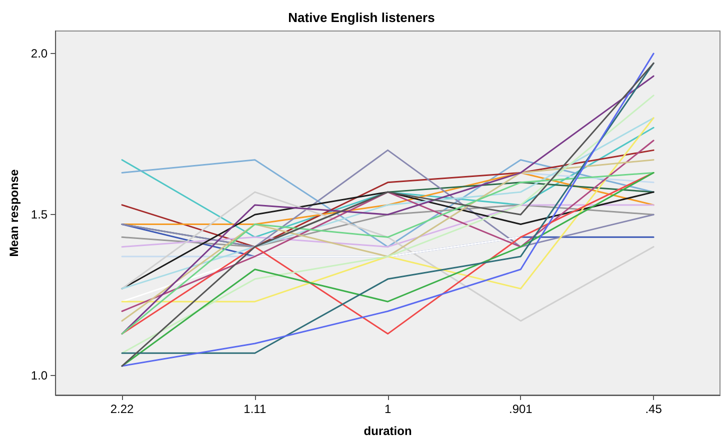 The height and width of the screenshot is (445, 723). I want to click on x-tick-label: .901, so click(520, 409).